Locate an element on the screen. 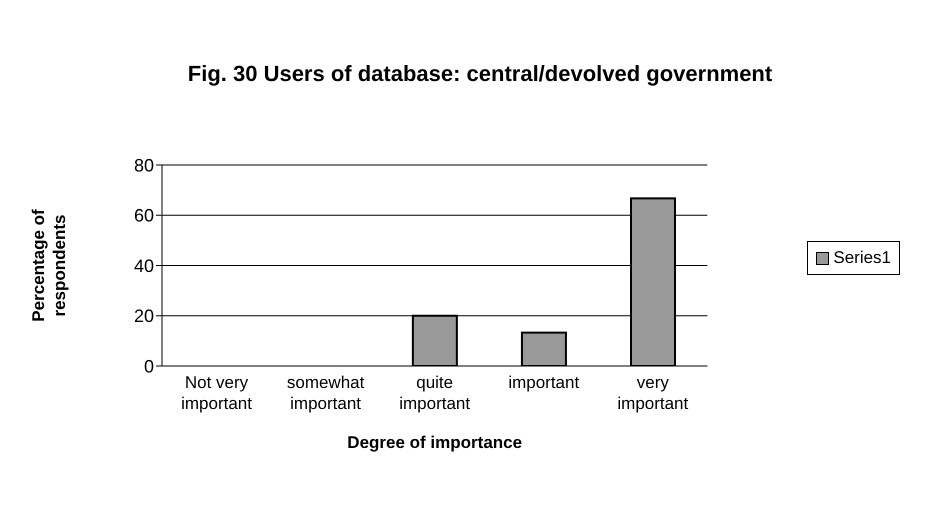  x-tick-label: quite important is located at coordinates (434, 393).